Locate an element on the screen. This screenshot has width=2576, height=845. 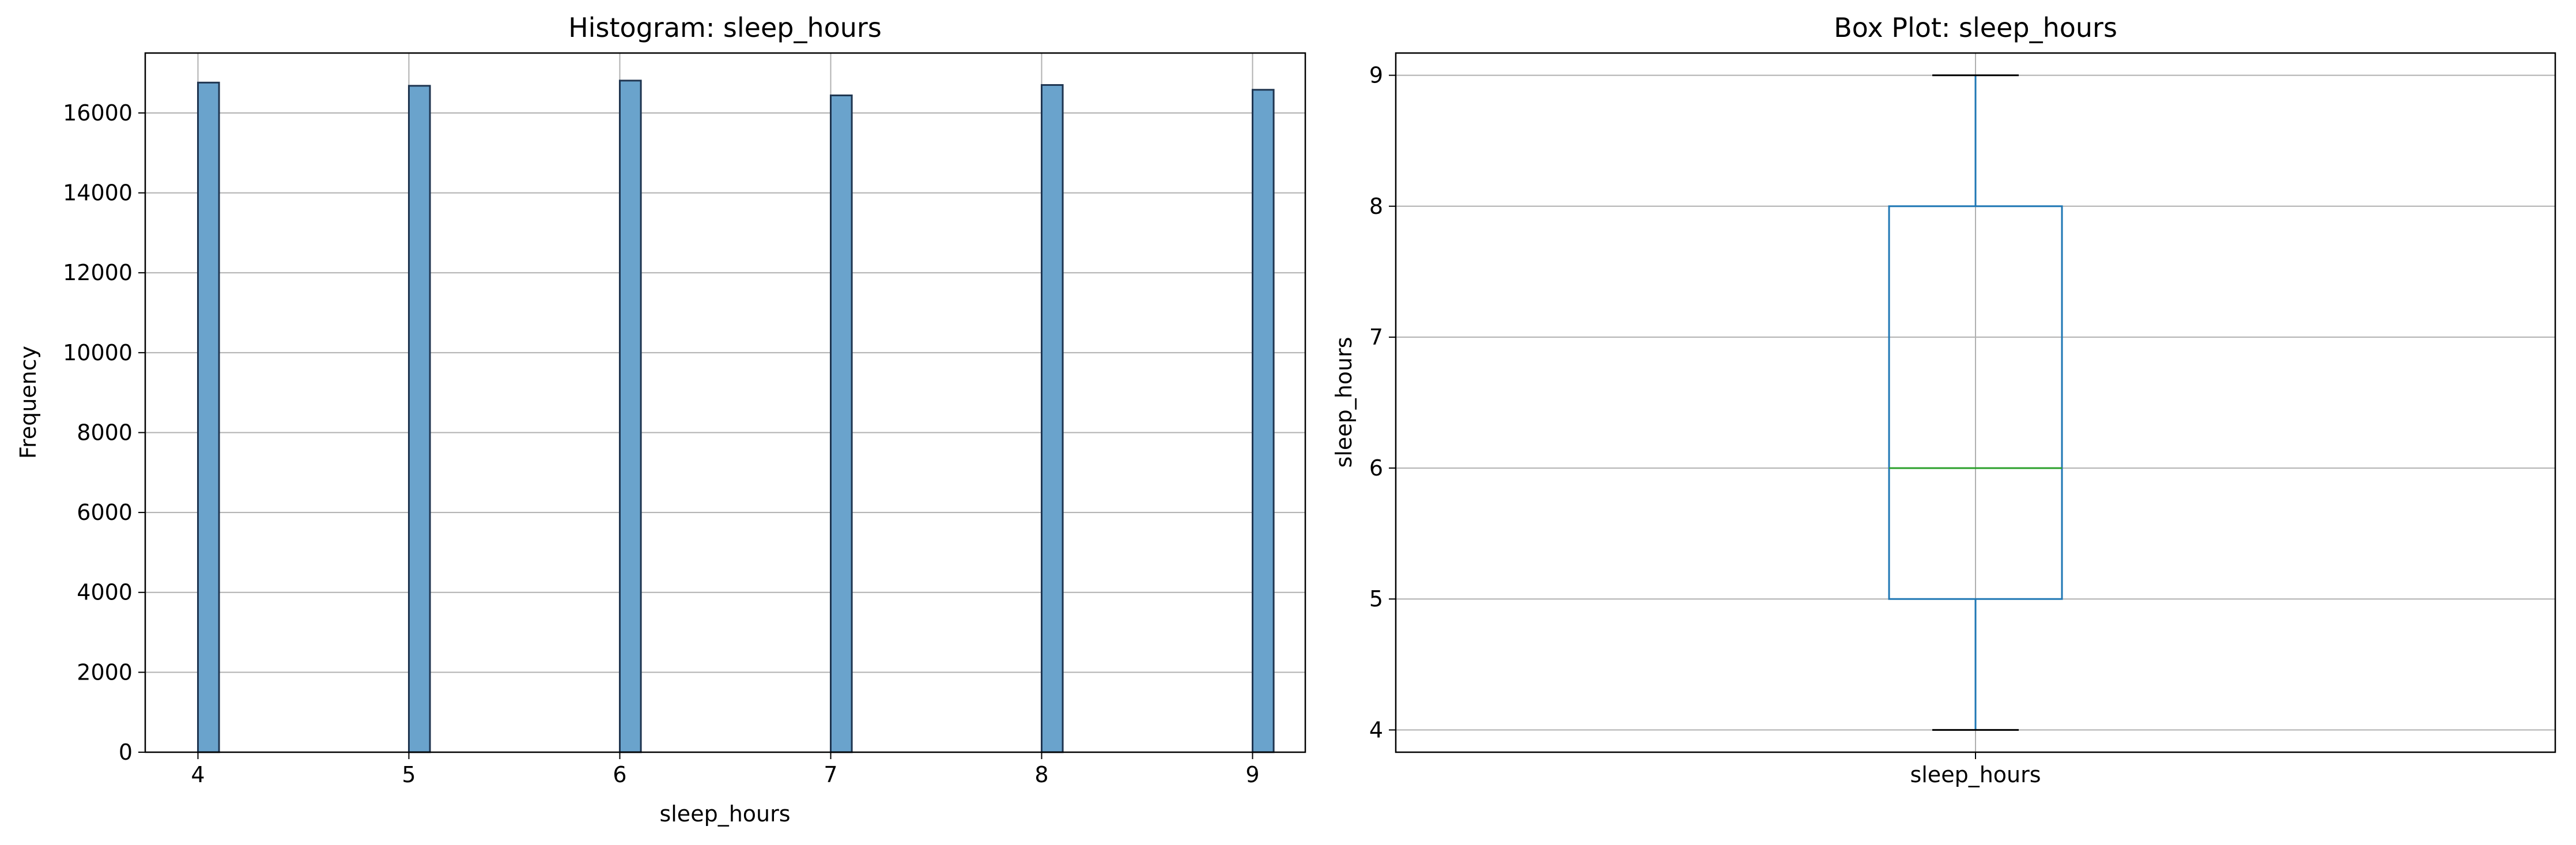
histogram-y-tick-label: 2000 is located at coordinates (105, 672).